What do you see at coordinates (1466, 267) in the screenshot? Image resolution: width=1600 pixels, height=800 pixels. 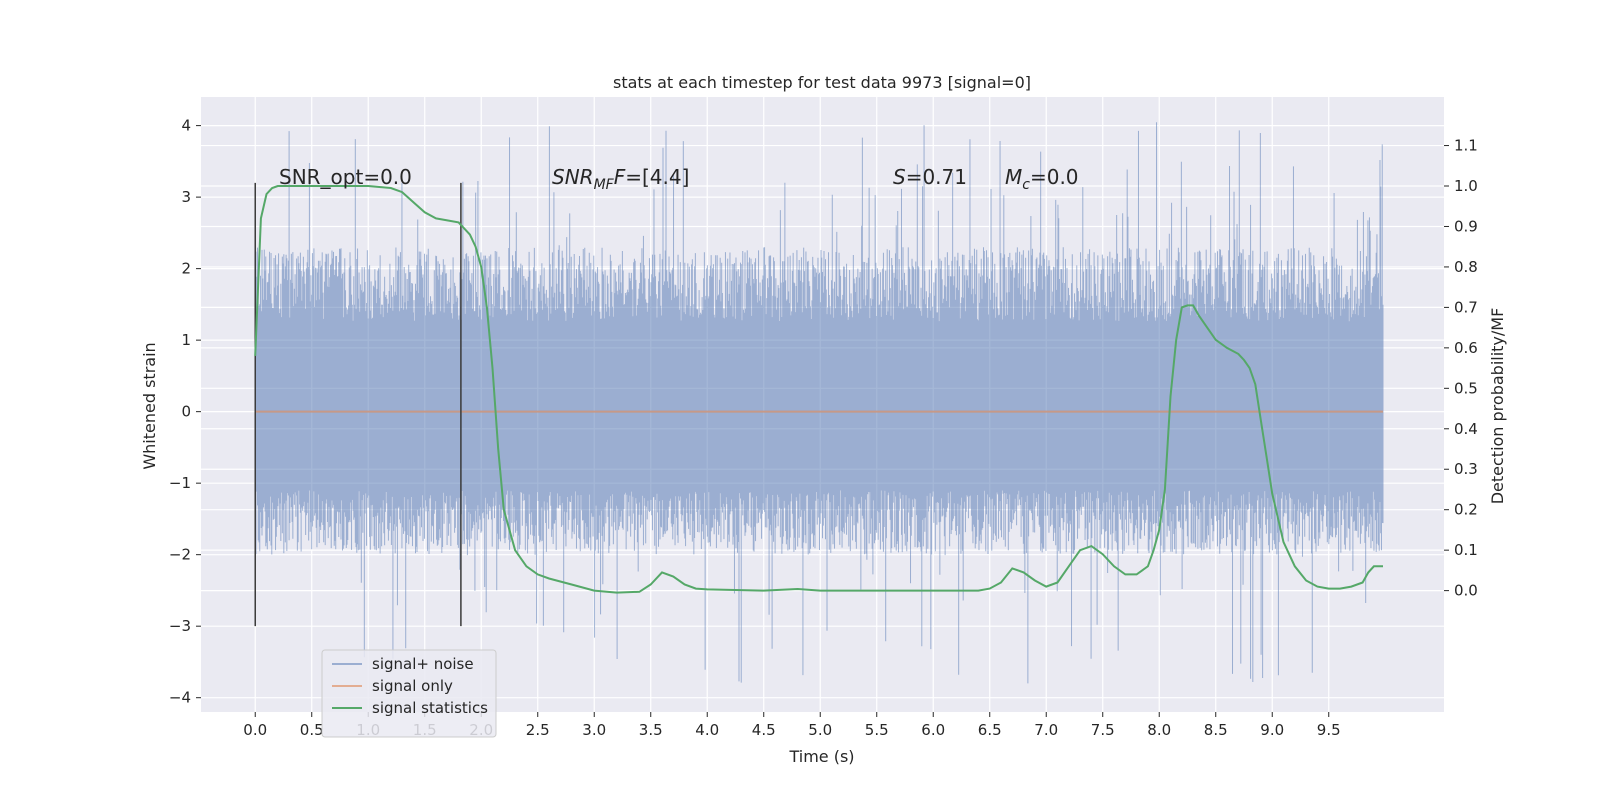 I see `y2-tick-label-8: 0.8` at bounding box center [1466, 267].